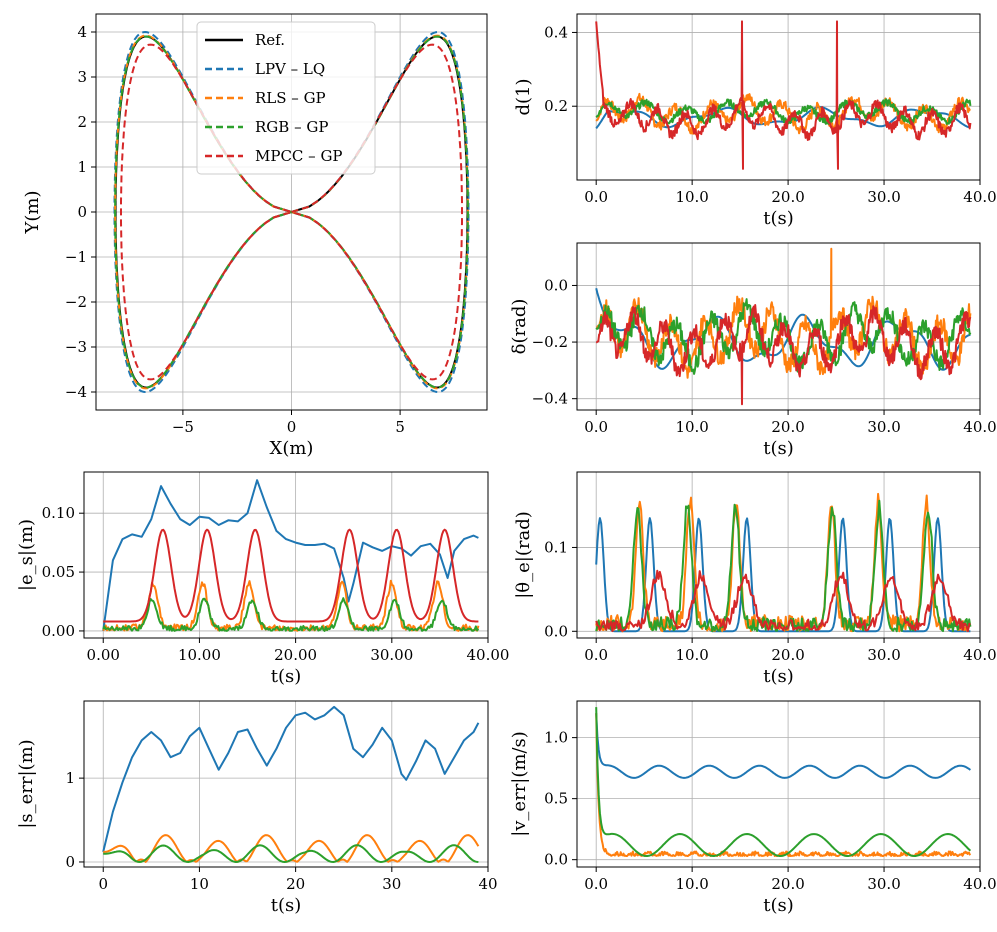  Describe the element at coordinates (103, 655) in the screenshot. I see `x-tick-label: 0.00` at that location.